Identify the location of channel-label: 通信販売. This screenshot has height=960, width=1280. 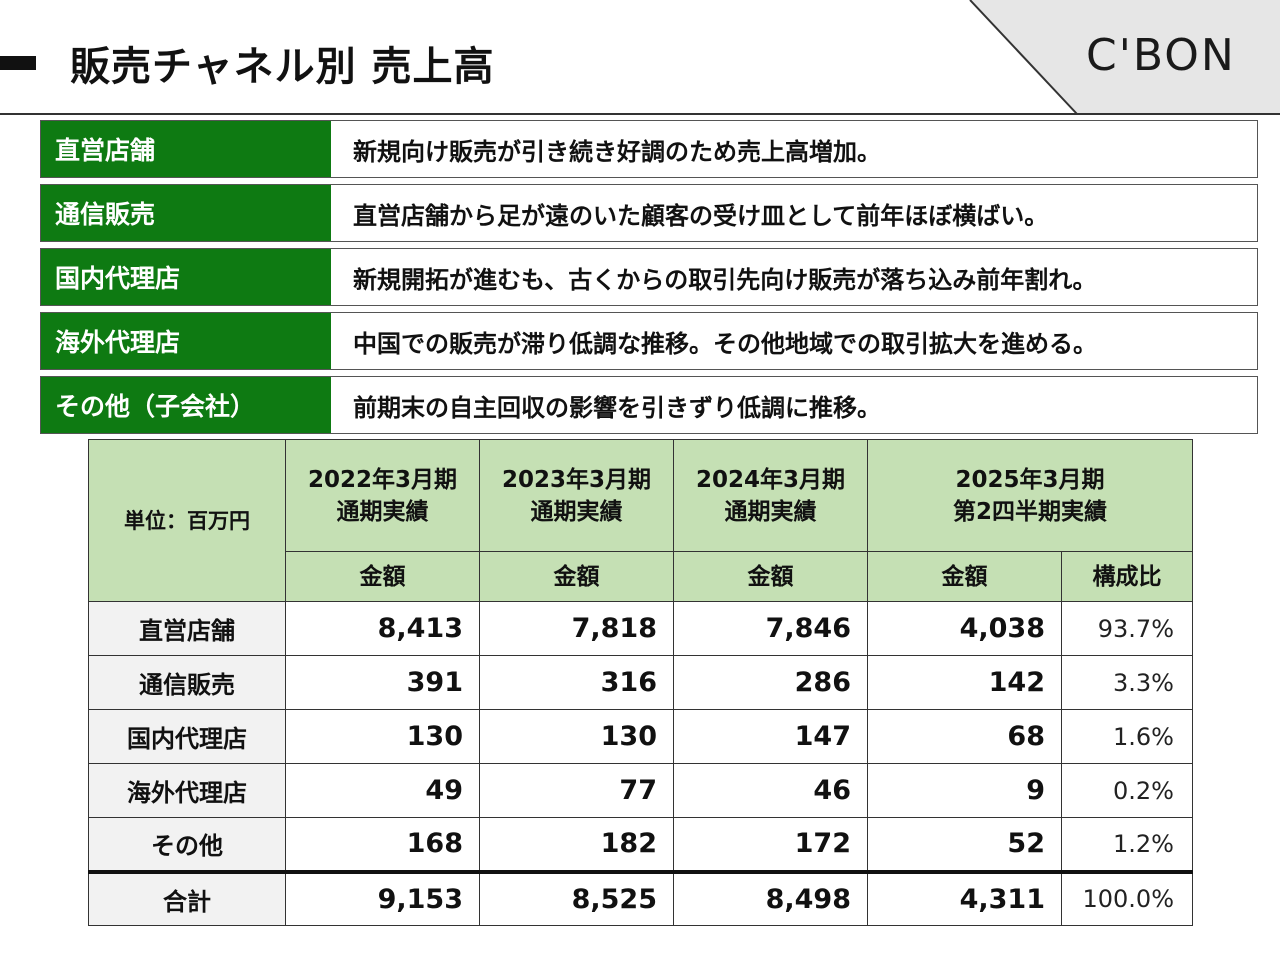
(186, 213).